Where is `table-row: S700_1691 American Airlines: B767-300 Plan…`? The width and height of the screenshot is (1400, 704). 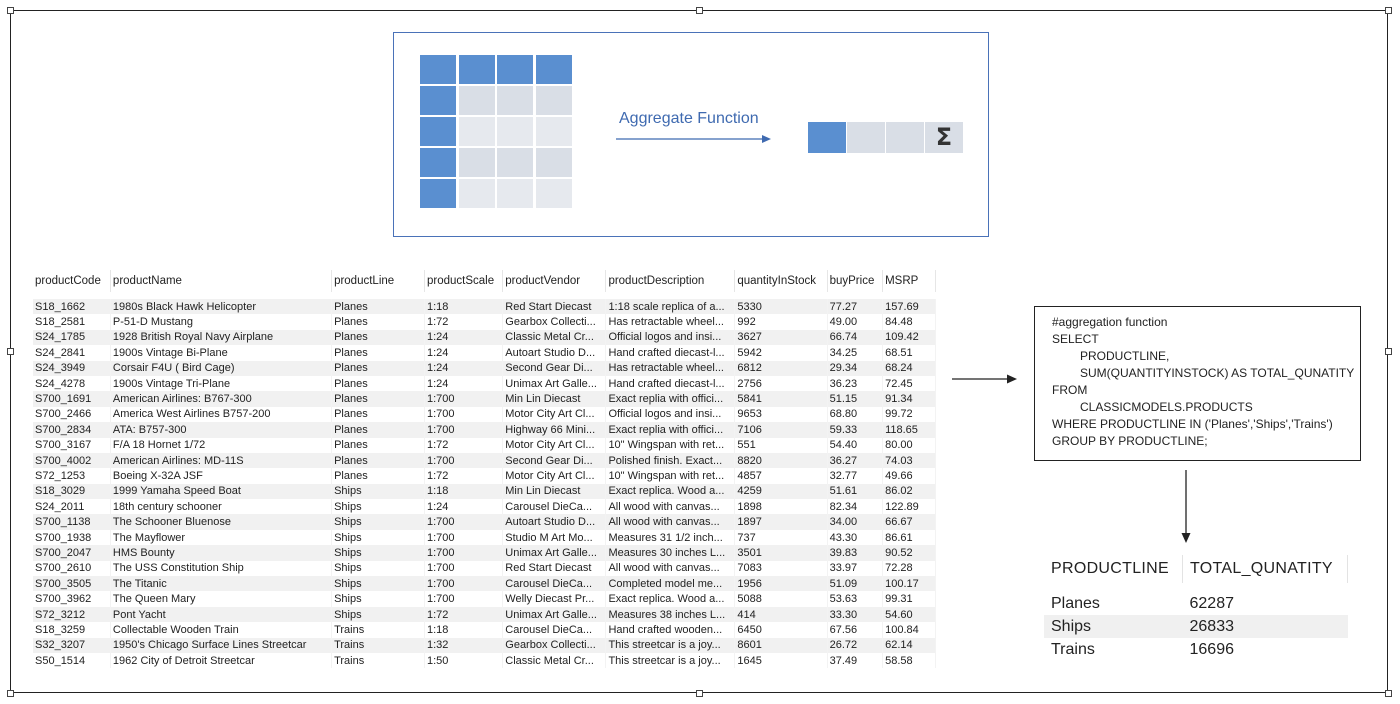
table-row: S700_1691 American Airlines: B767-300 Plan… is located at coordinates (484, 399).